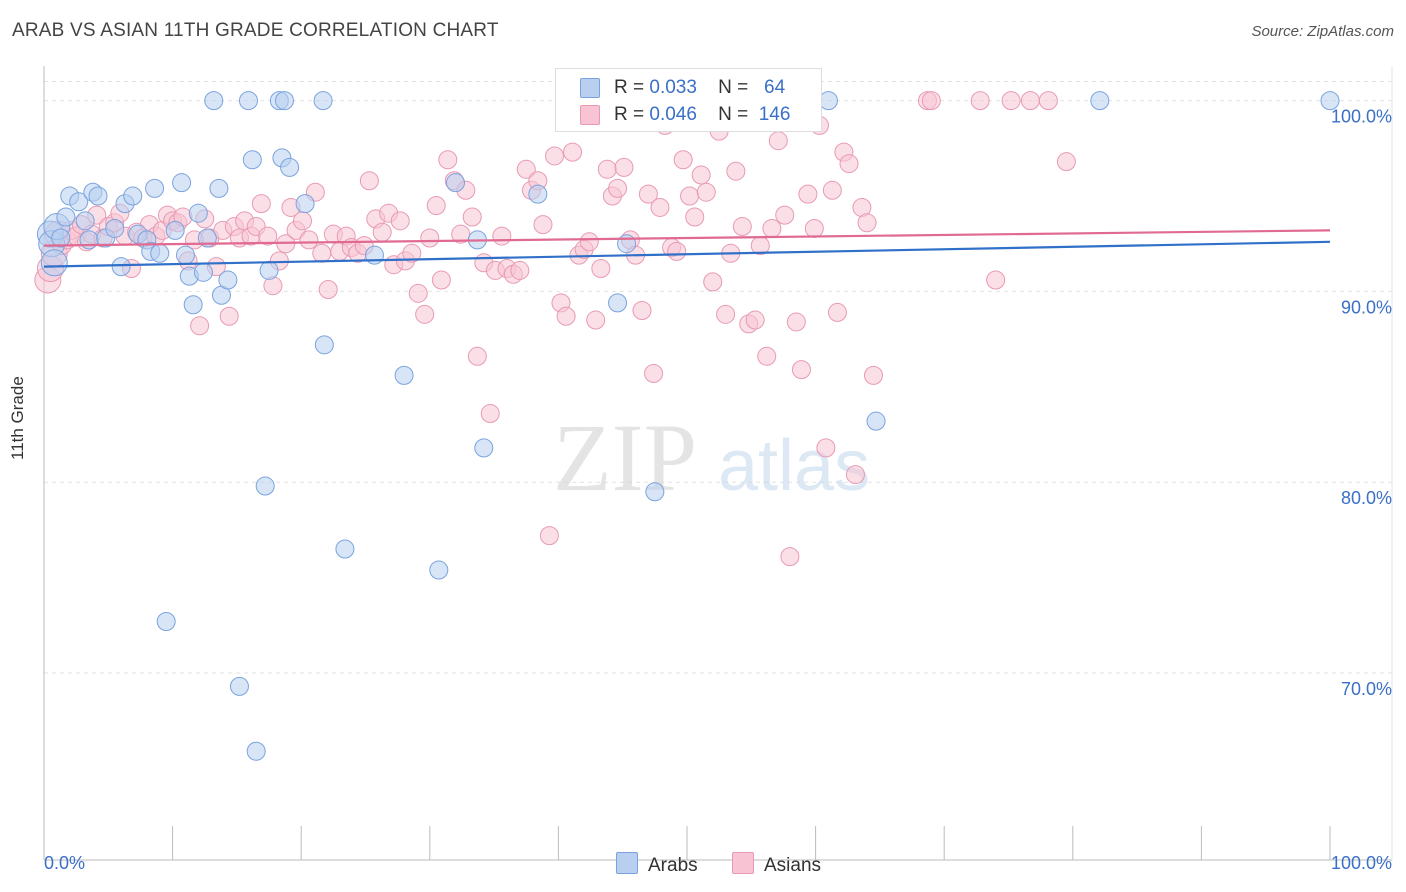  Describe the element at coordinates (688, 100) in the screenshot. I see `correlation-legend: R = 0.033 N = 64 R = 0.046 N = 146` at that location.